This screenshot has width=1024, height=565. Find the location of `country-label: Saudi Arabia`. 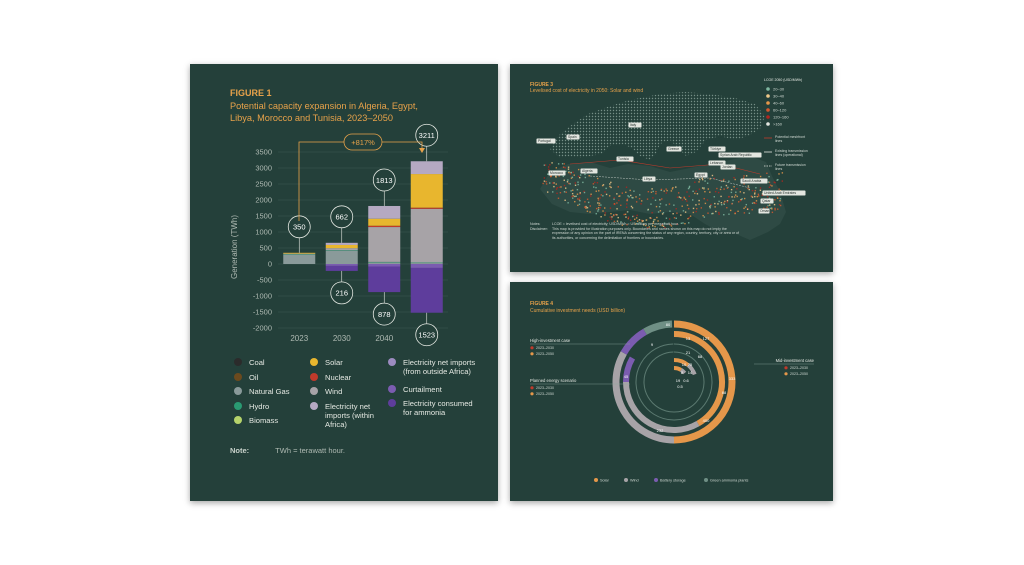

country-label: Saudi Arabia is located at coordinates (751, 181).